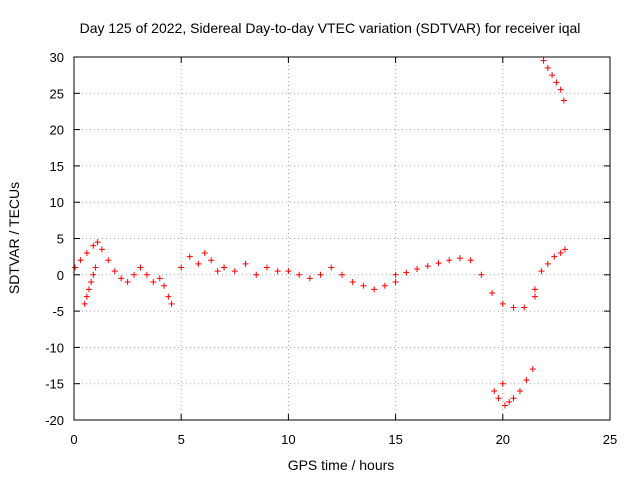  Describe the element at coordinates (60, 239) in the screenshot. I see `y-tick-label: 5` at that location.